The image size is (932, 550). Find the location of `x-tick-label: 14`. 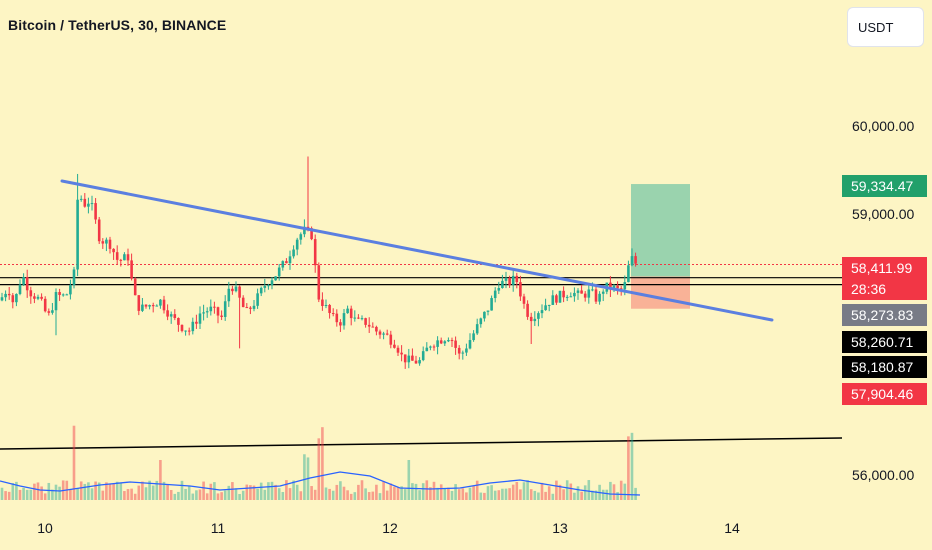

x-tick-label: 14 is located at coordinates (732, 528).